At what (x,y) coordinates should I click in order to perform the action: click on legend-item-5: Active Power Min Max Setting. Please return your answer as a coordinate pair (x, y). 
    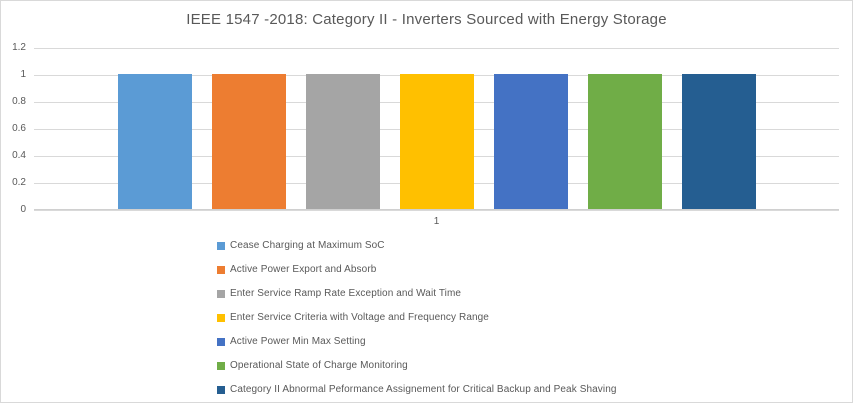
    Looking at the image, I should click on (291, 341).